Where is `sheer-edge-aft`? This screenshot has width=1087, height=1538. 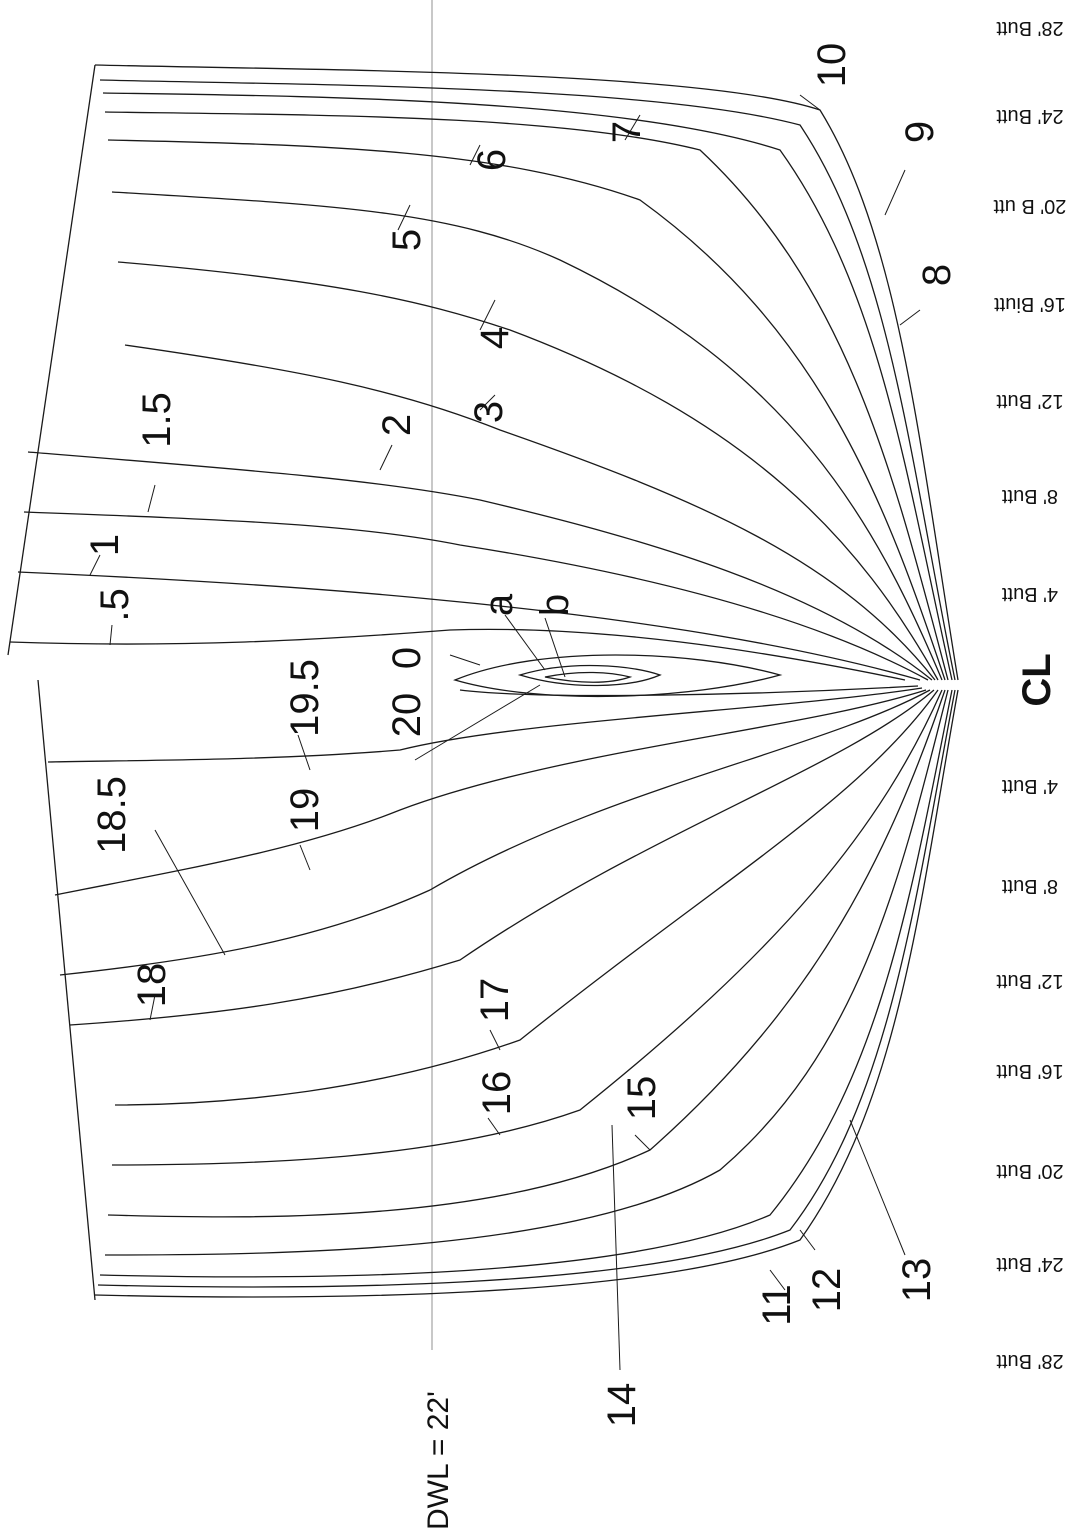 sheer-edge-aft is located at coordinates (66, 990).